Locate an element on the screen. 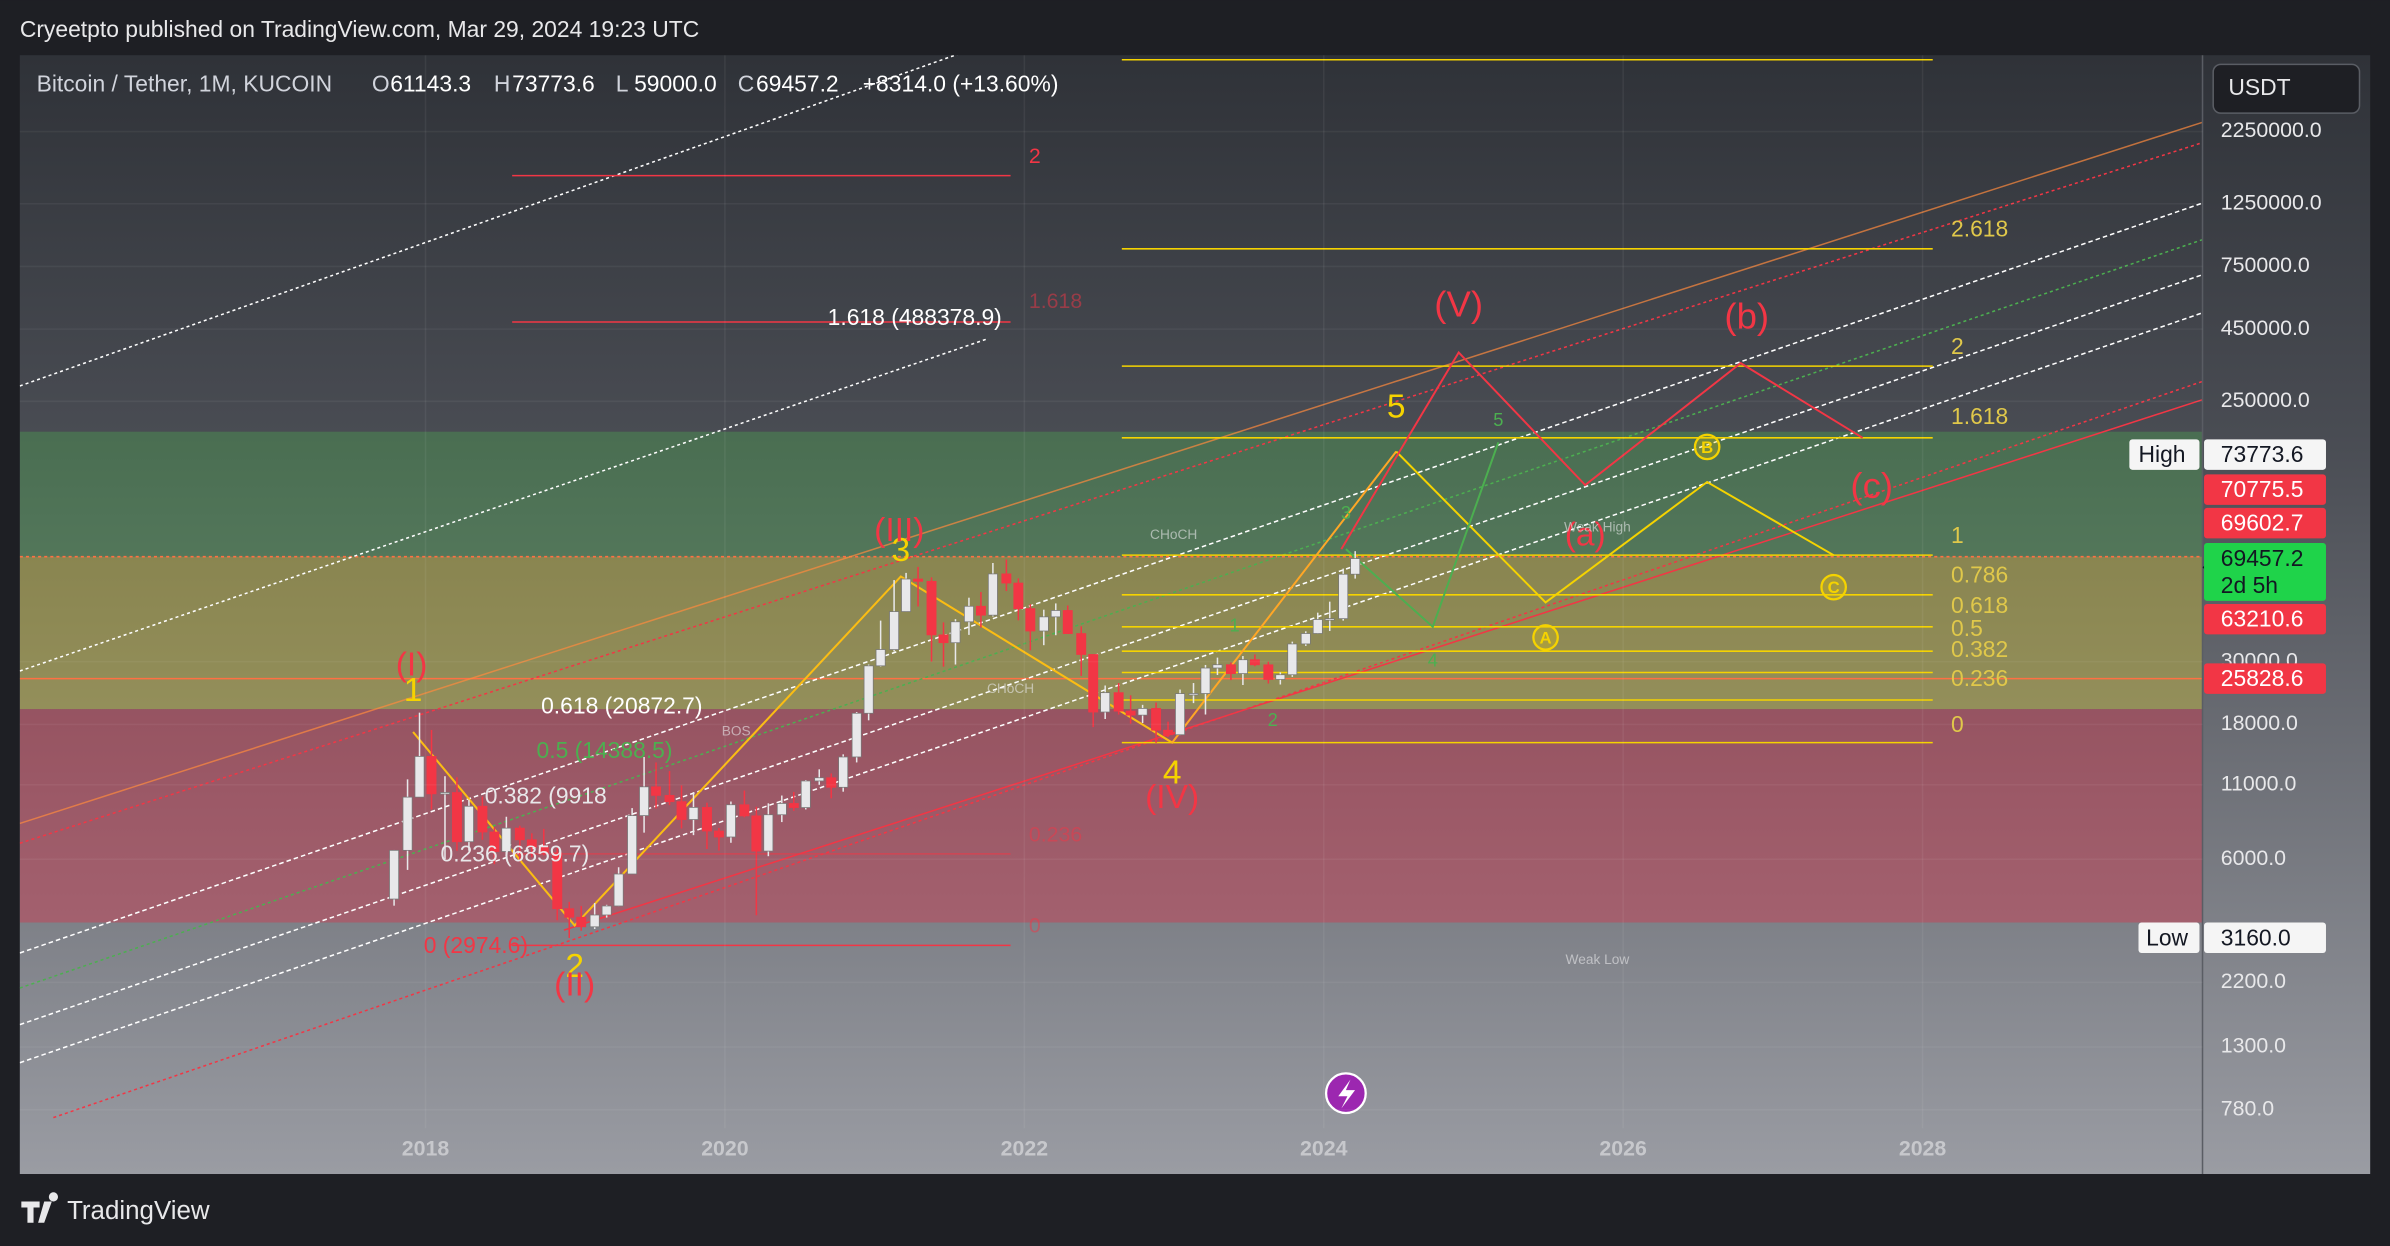 This screenshot has width=2390, height=1246. price-tag-sub: 2d 5h is located at coordinates (2249, 585).